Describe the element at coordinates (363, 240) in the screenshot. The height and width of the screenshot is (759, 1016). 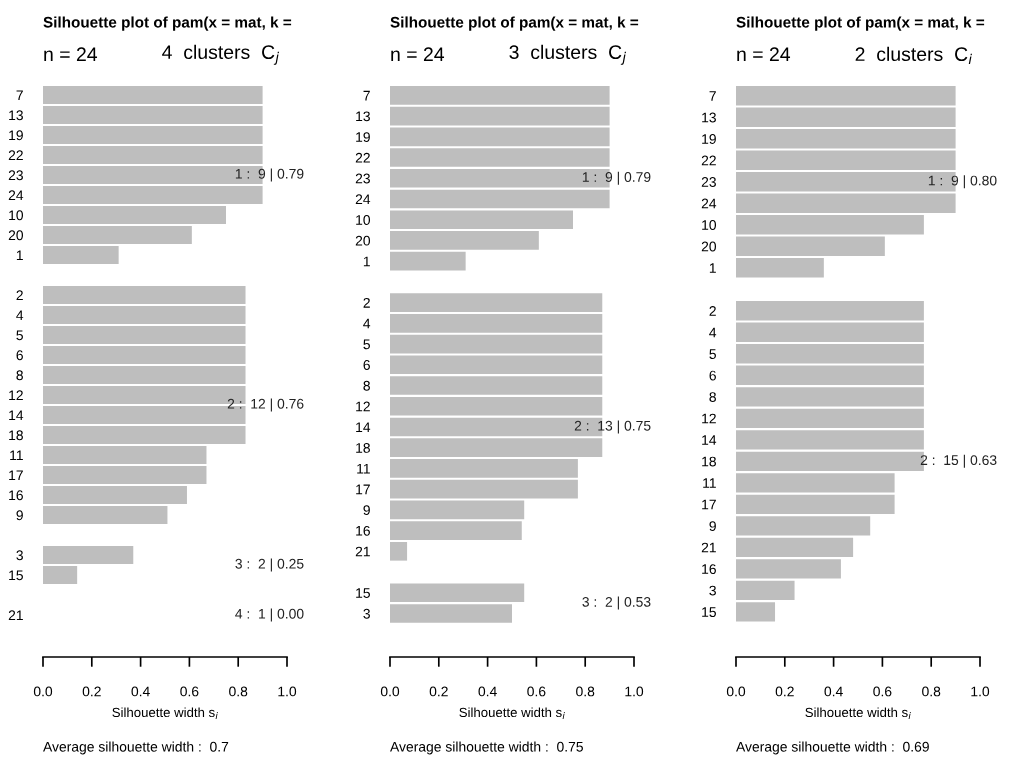
I see `y-tick-label: 20` at that location.